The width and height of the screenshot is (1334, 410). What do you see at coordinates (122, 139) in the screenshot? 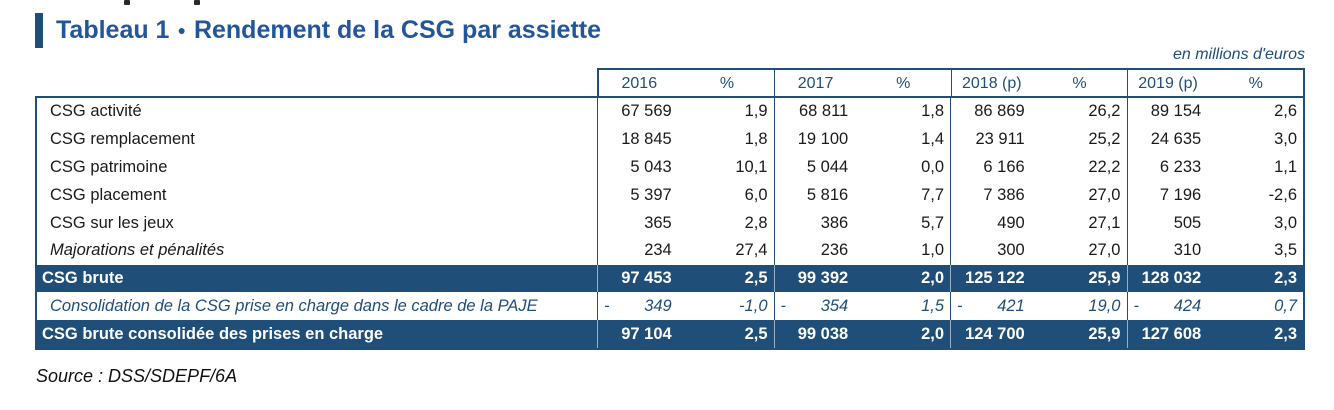
I see `row-label: CSG remplacement` at bounding box center [122, 139].